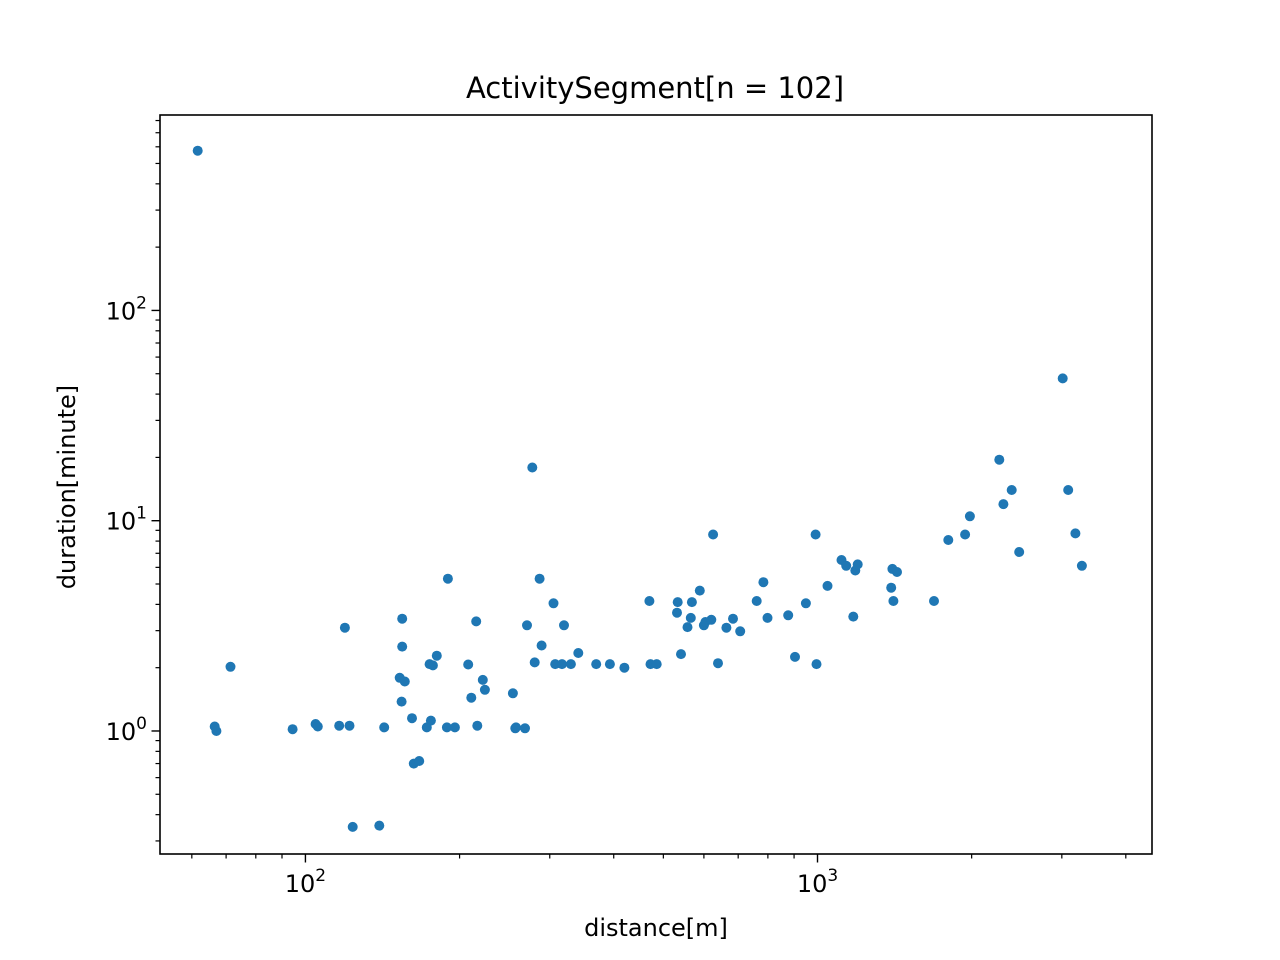 The width and height of the screenshot is (1280, 960). Describe the element at coordinates (126, 520) in the screenshot. I see `y-tick-label: 10¹` at that location.